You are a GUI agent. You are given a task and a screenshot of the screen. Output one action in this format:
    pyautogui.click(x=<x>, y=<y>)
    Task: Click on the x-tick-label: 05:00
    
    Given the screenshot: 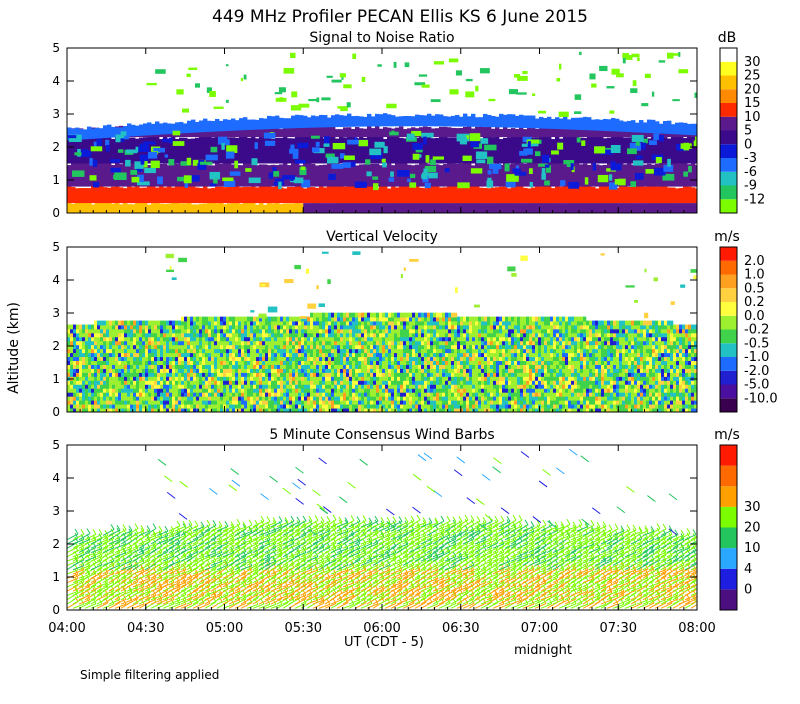 What is the action you would take?
    pyautogui.click(x=224, y=628)
    